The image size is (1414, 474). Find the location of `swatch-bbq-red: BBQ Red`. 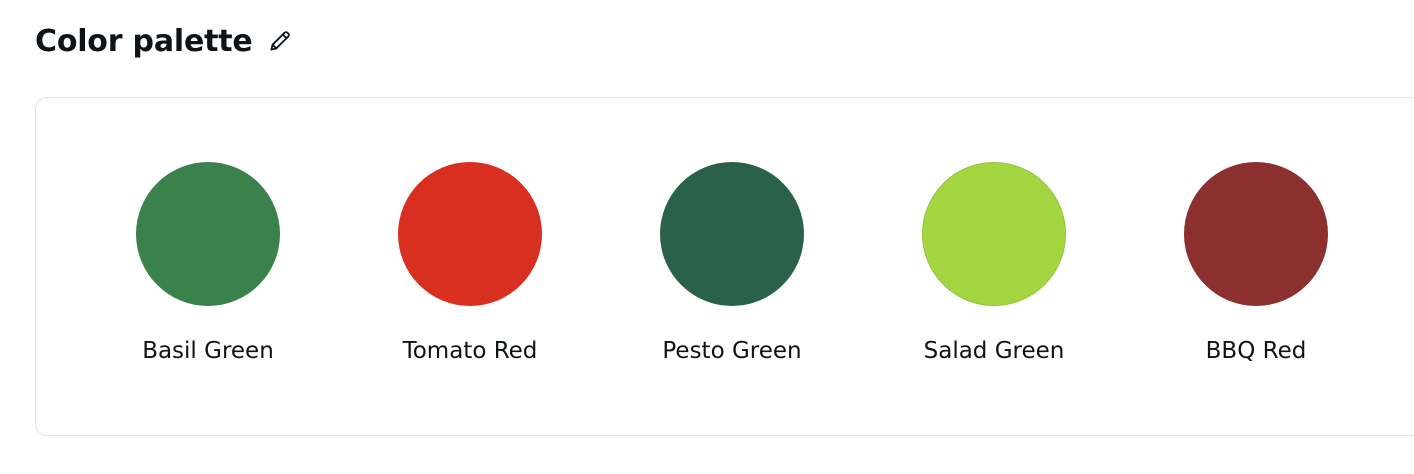

swatch-bbq-red: BBQ Red is located at coordinates (1256, 263).